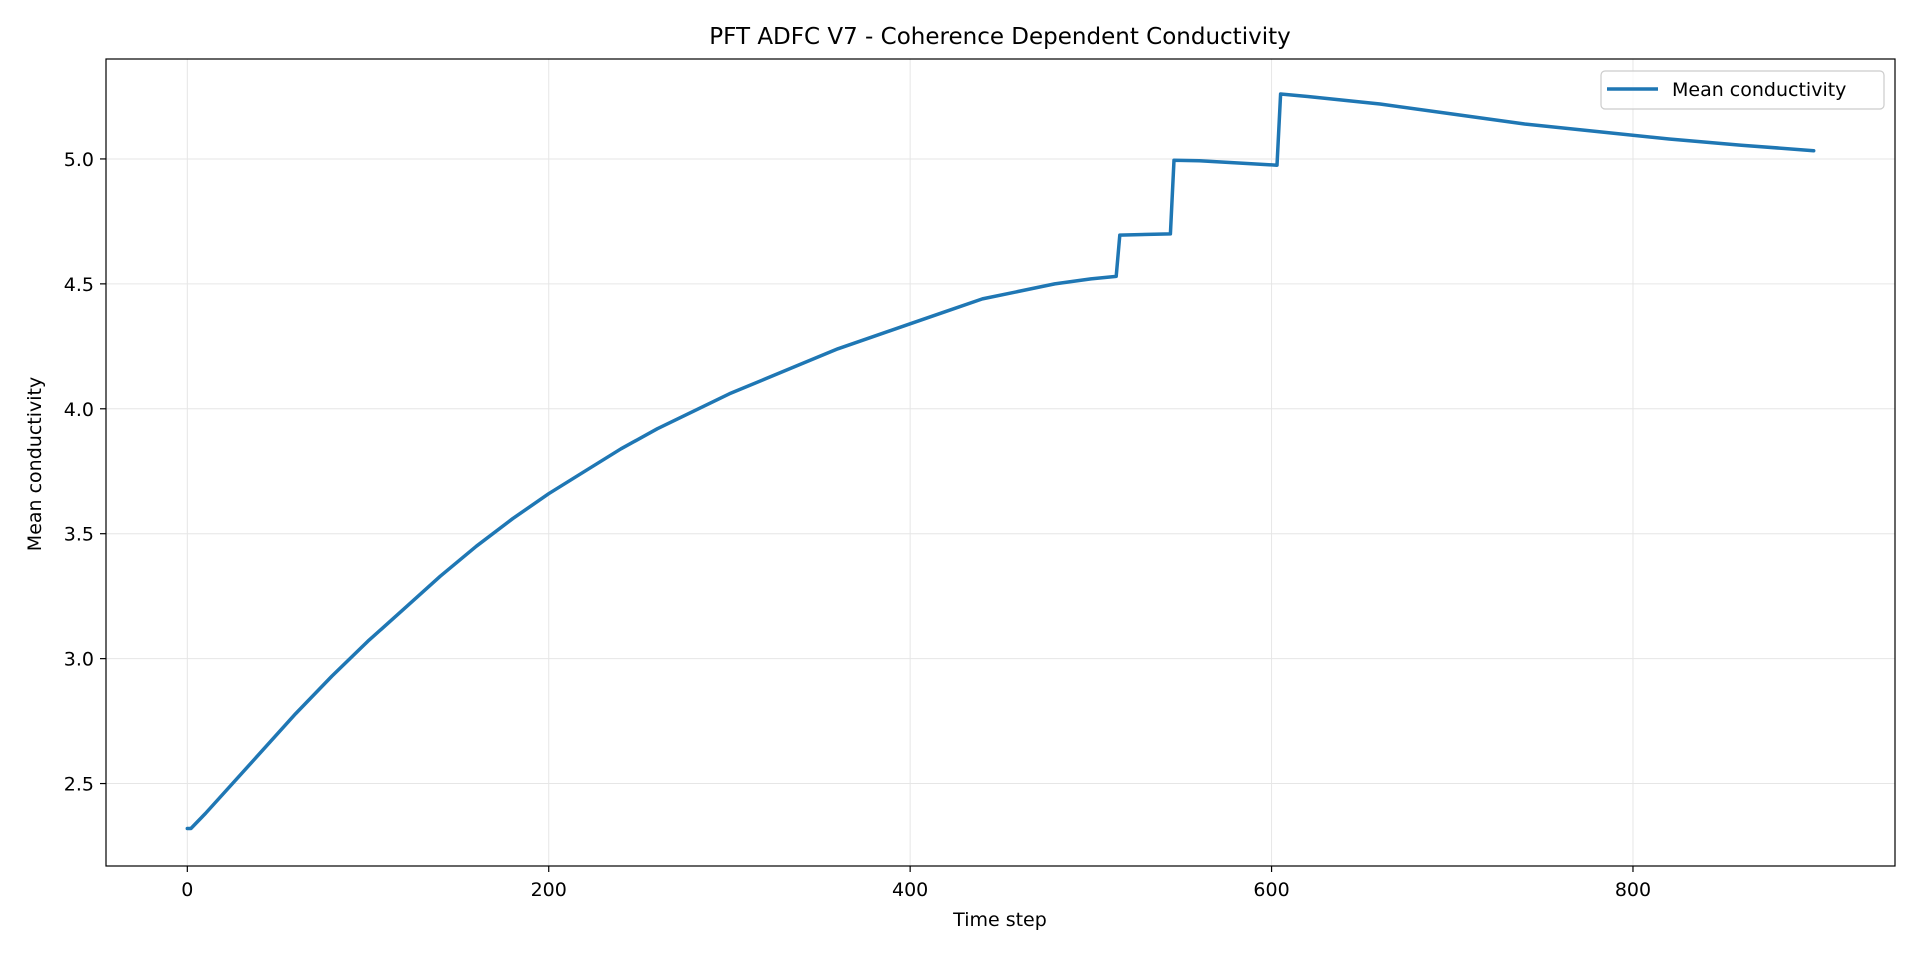 Image resolution: width=1920 pixels, height=964 pixels. What do you see at coordinates (187, 890) in the screenshot?
I see `x-tick-label: 0` at bounding box center [187, 890].